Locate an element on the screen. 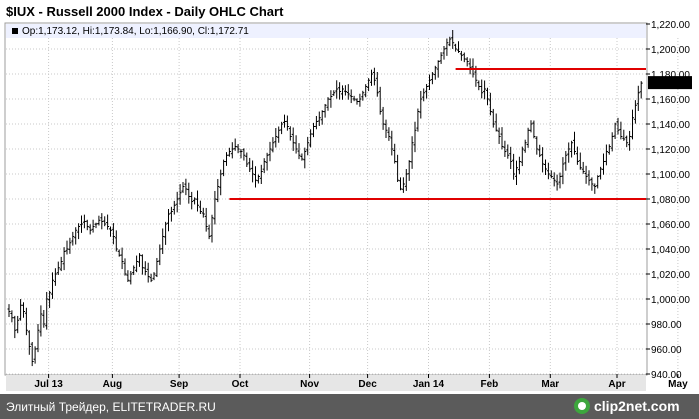 This screenshot has height=419, width=699. x-tick-label: Nov is located at coordinates (309, 384).